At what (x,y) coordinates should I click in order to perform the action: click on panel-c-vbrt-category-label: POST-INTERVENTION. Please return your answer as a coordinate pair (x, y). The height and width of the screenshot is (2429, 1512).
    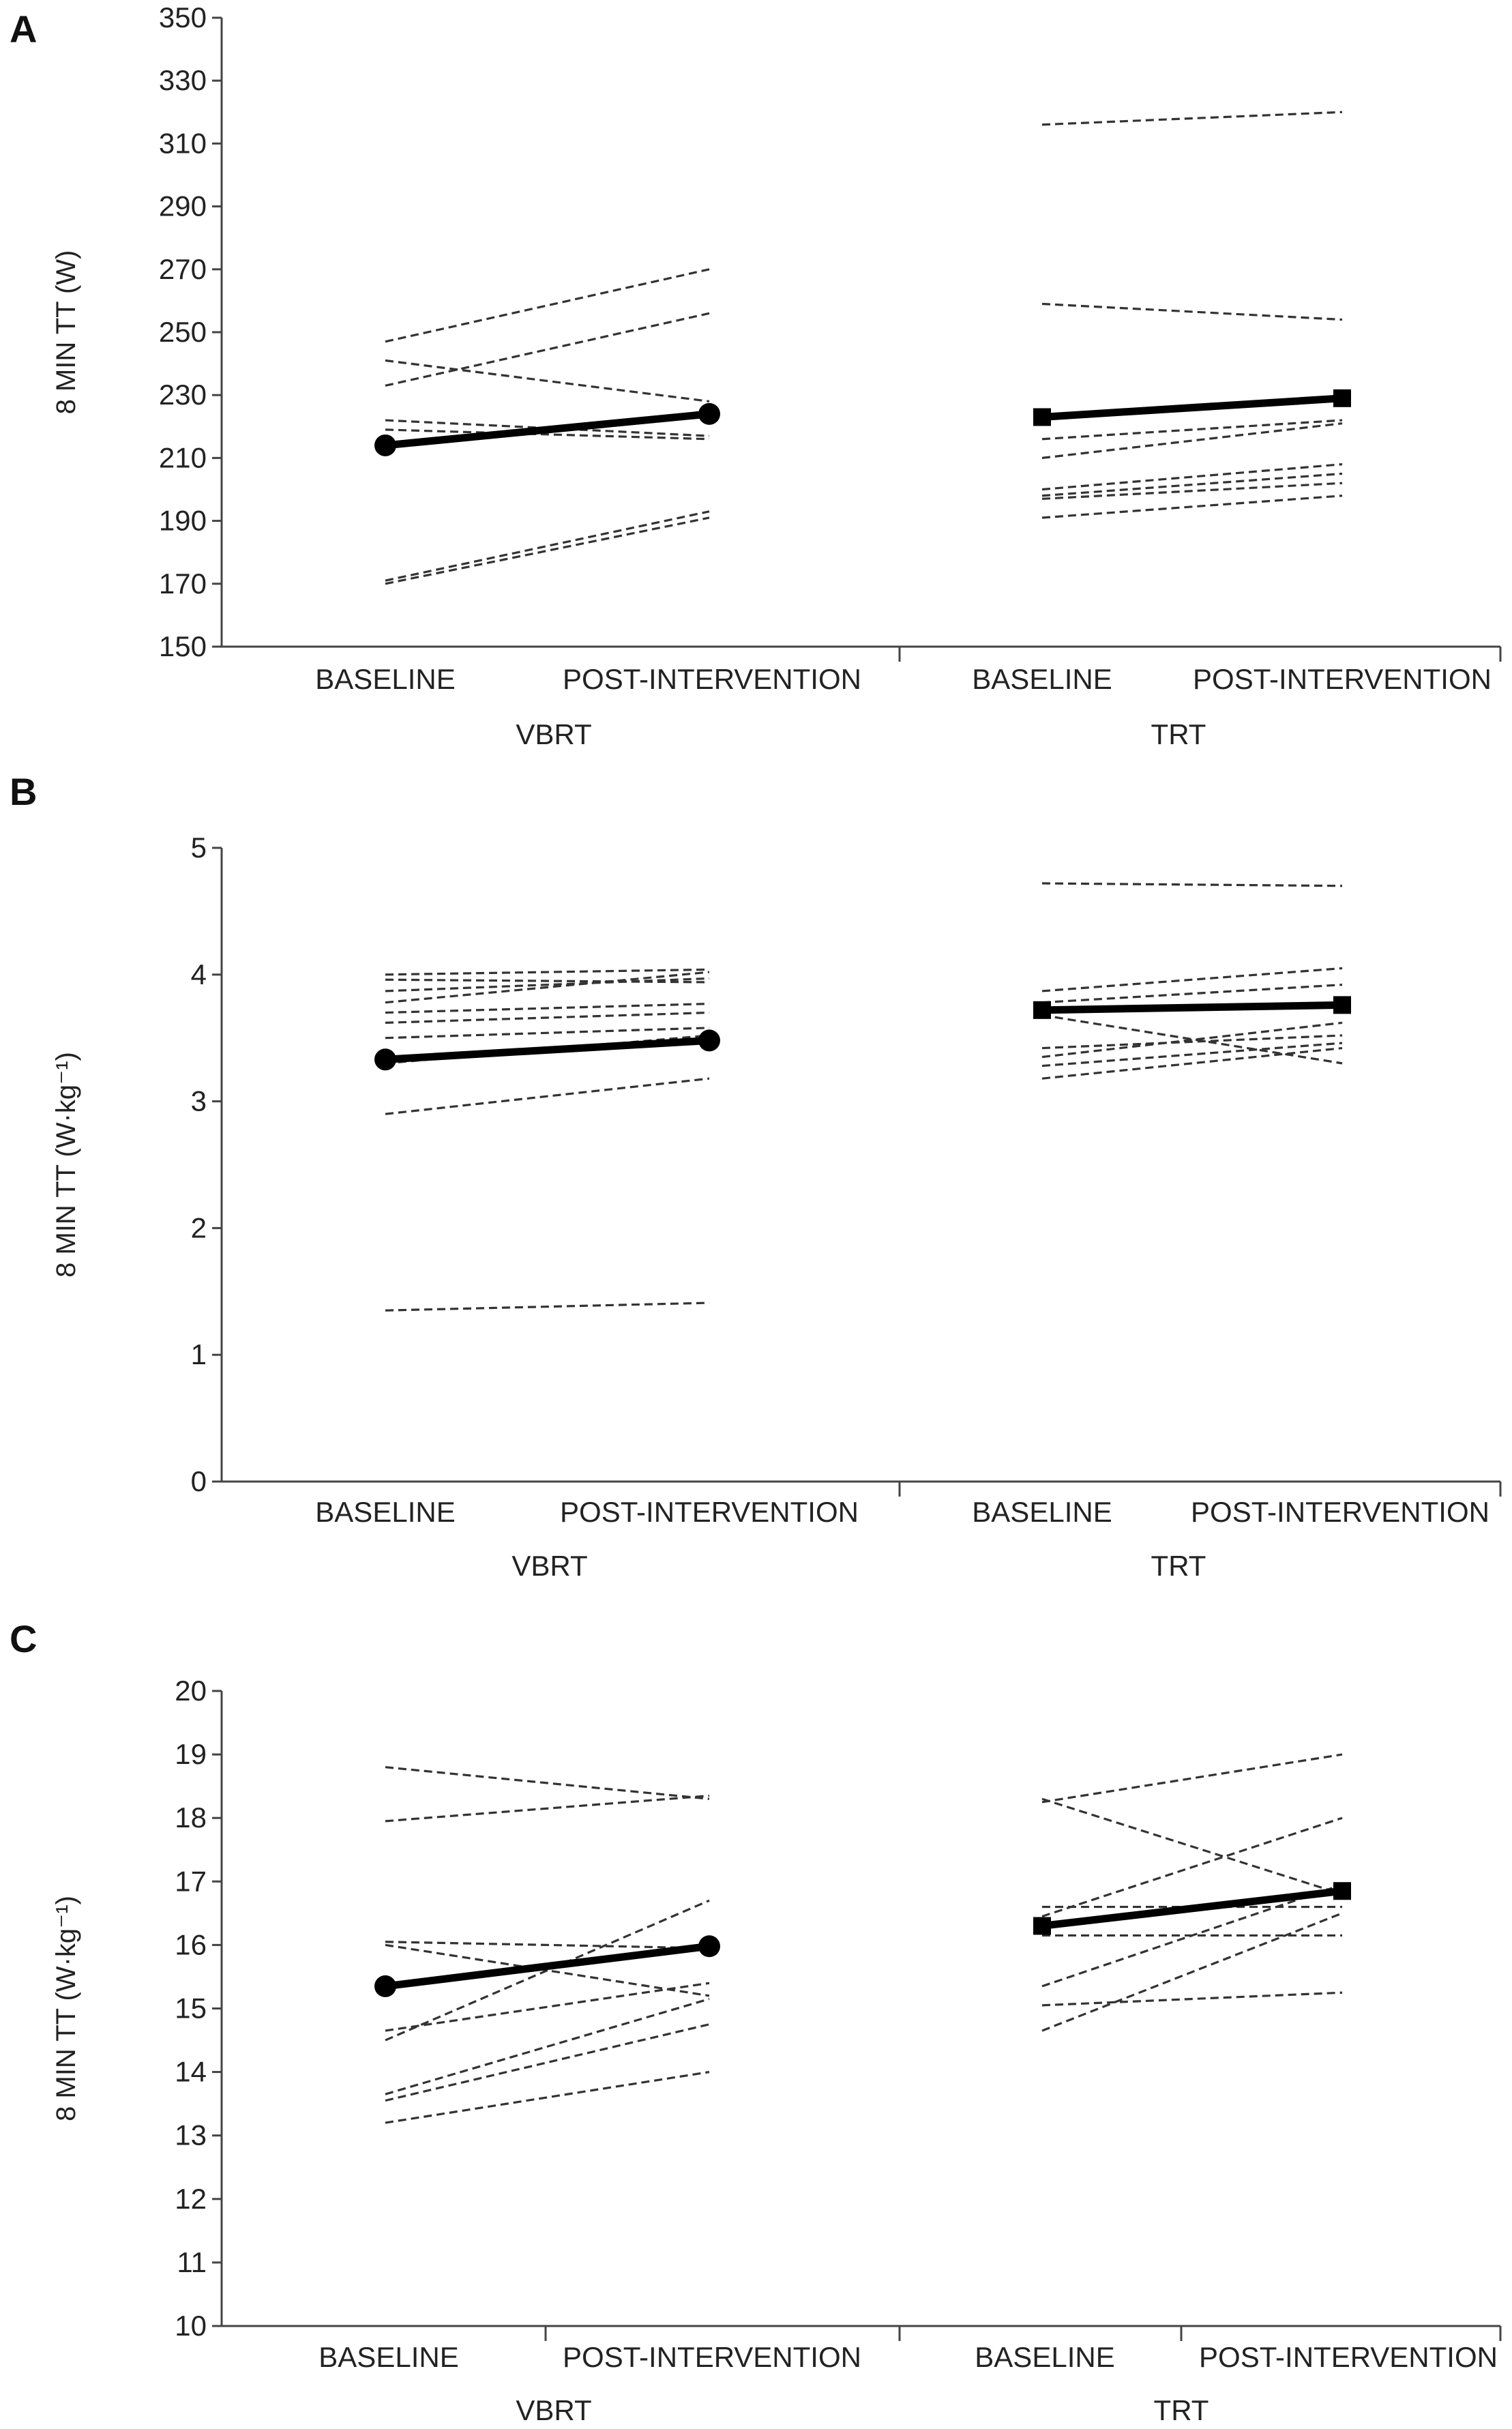
    Looking at the image, I should click on (712, 2357).